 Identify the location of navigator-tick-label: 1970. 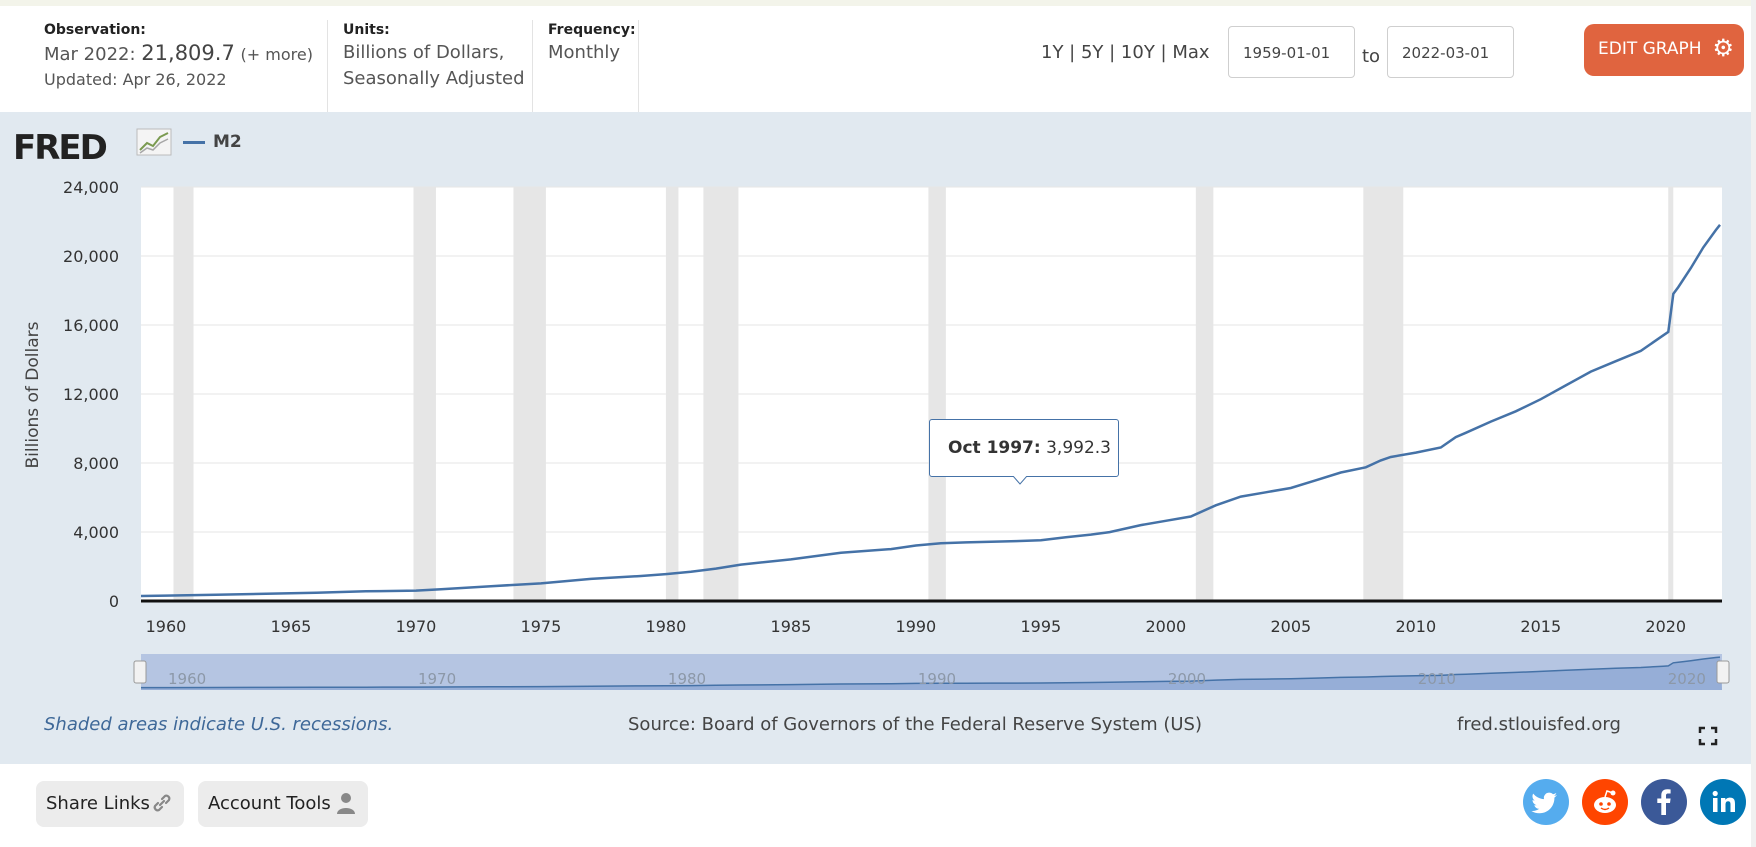
(437, 679).